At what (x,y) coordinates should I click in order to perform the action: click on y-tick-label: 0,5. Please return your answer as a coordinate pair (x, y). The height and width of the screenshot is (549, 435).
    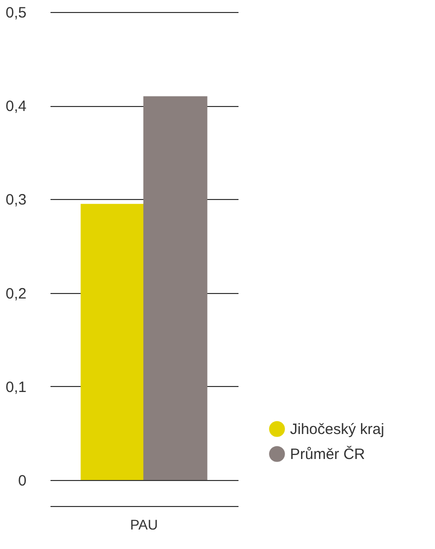
    Looking at the image, I should click on (16, 13).